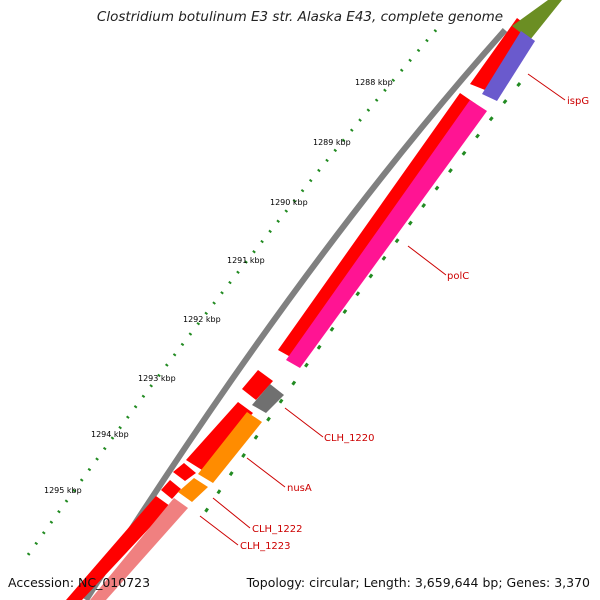 The height and width of the screenshot is (600, 600). Describe the element at coordinates (578, 101) in the screenshot. I see `gene-label-ispG: ispG` at that location.